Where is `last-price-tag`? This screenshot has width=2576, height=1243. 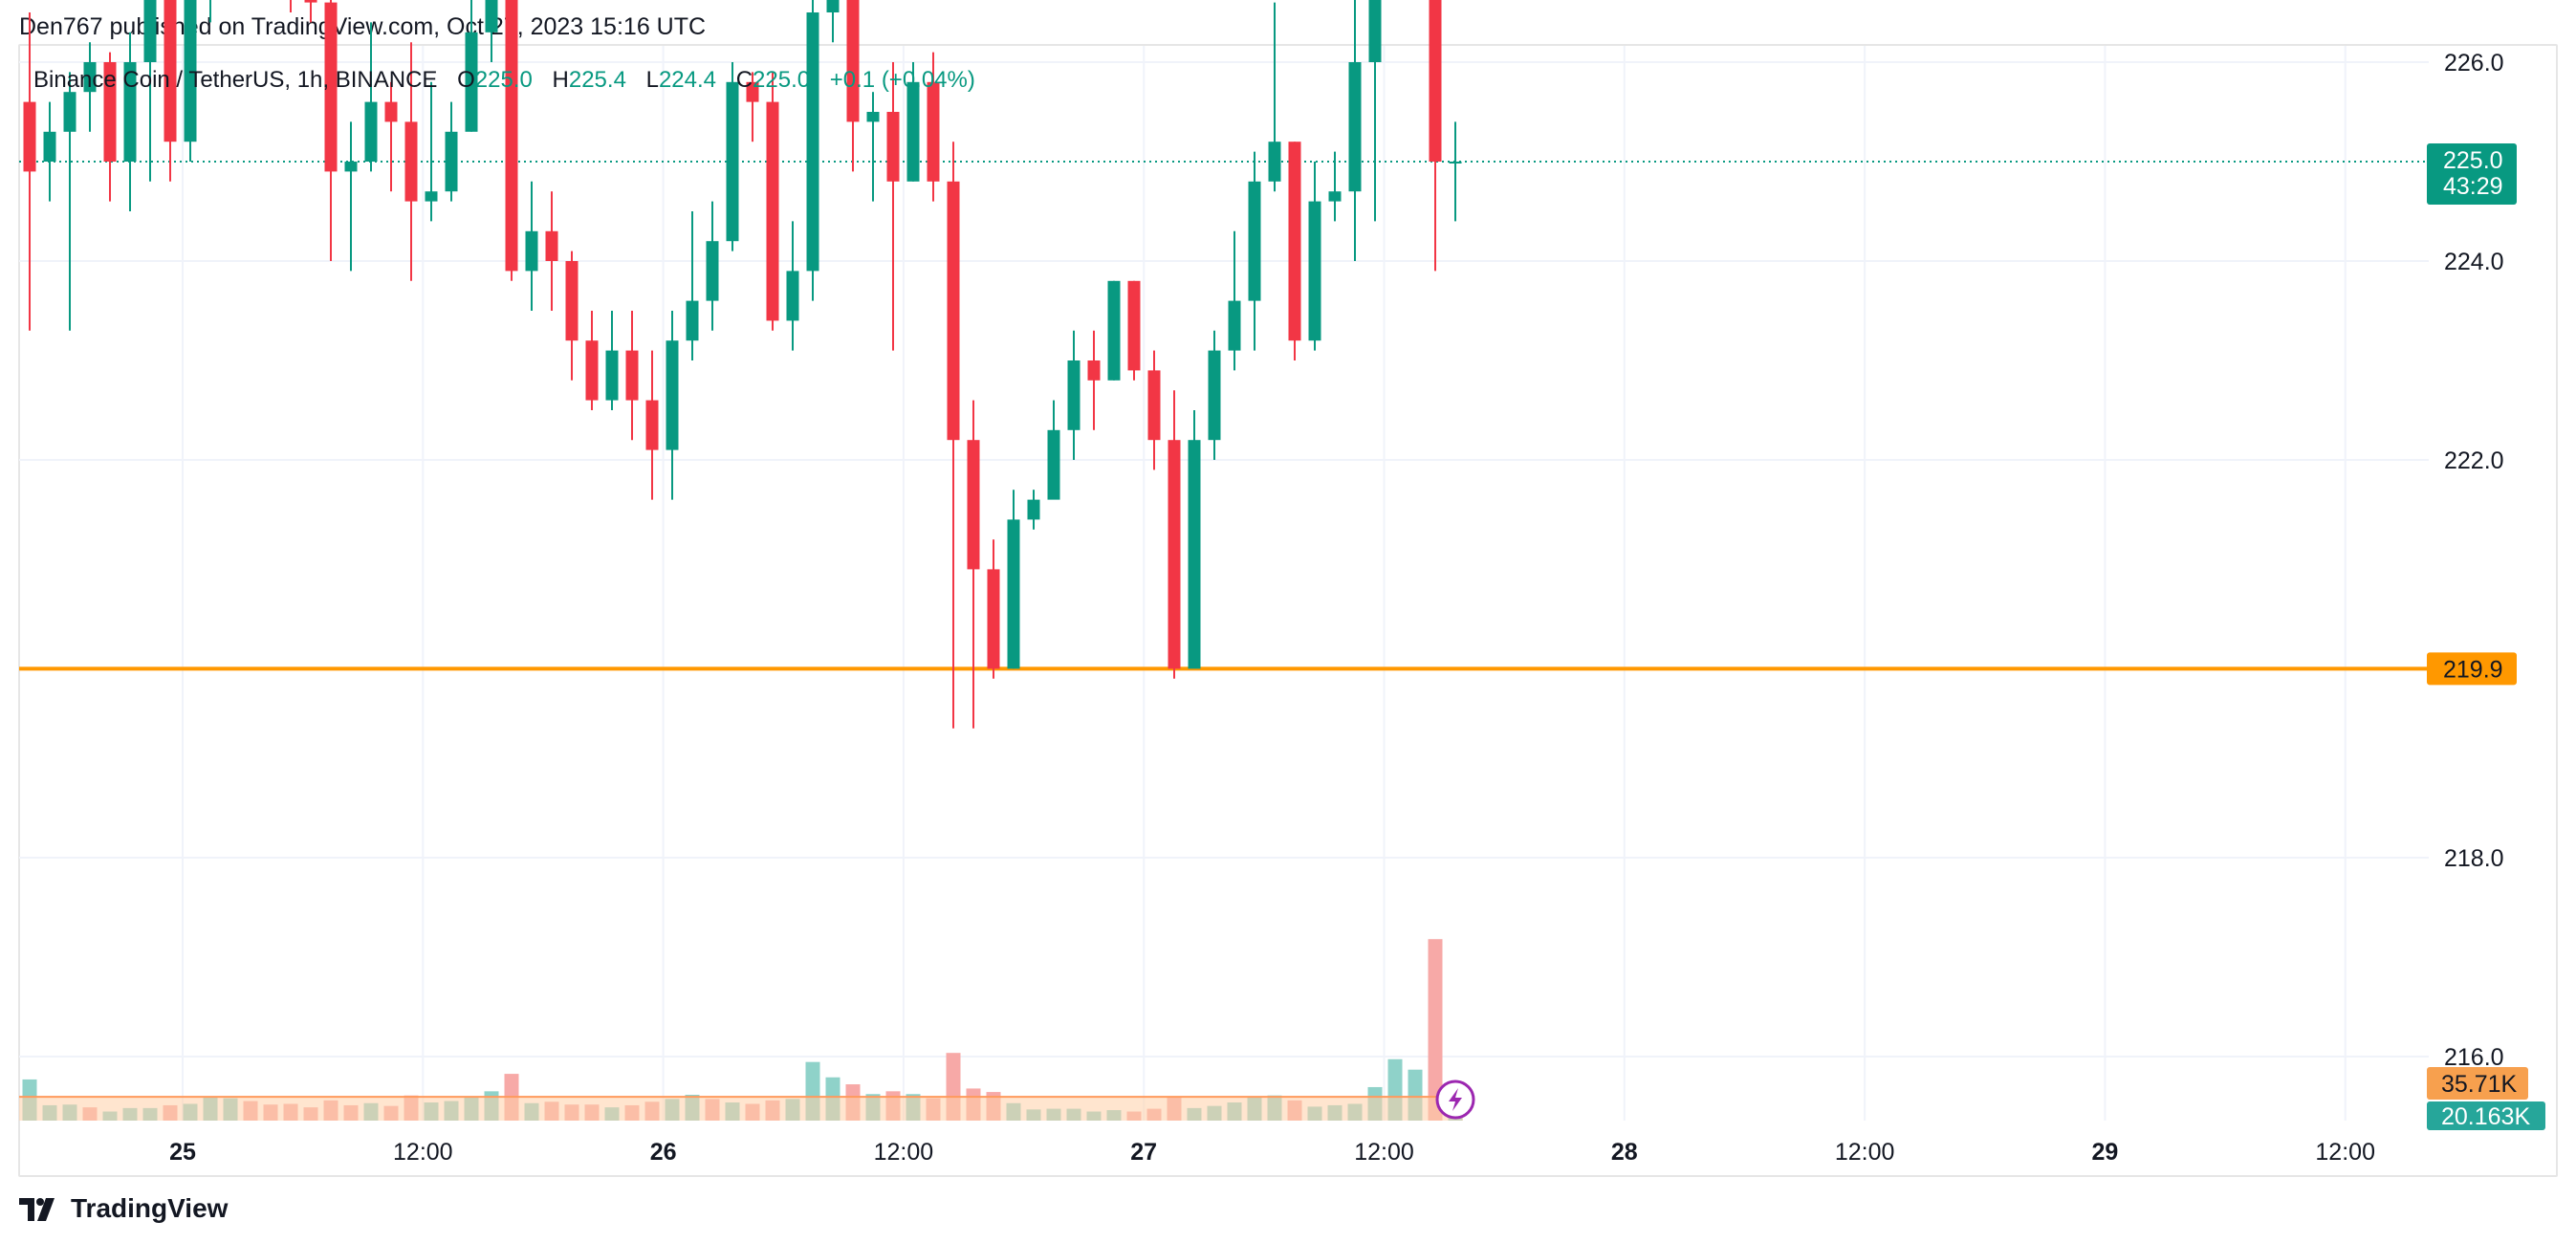 last-price-tag is located at coordinates (2472, 174).